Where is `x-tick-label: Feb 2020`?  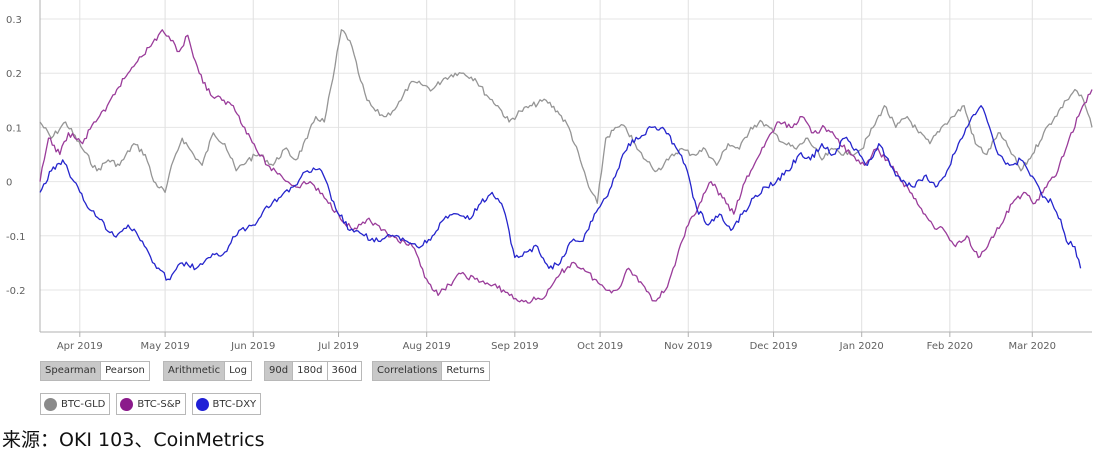
x-tick-label: Feb 2020 is located at coordinates (950, 346).